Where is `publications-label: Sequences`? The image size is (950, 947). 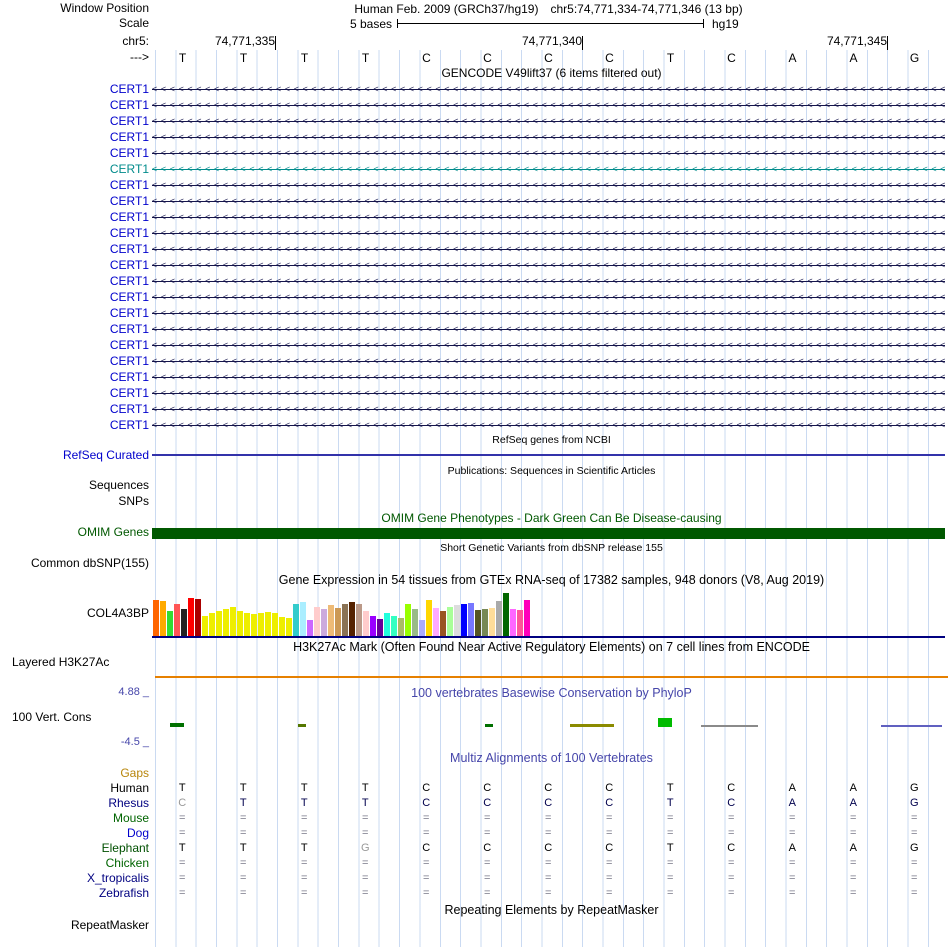
publications-label: Sequences is located at coordinates (118, 484).